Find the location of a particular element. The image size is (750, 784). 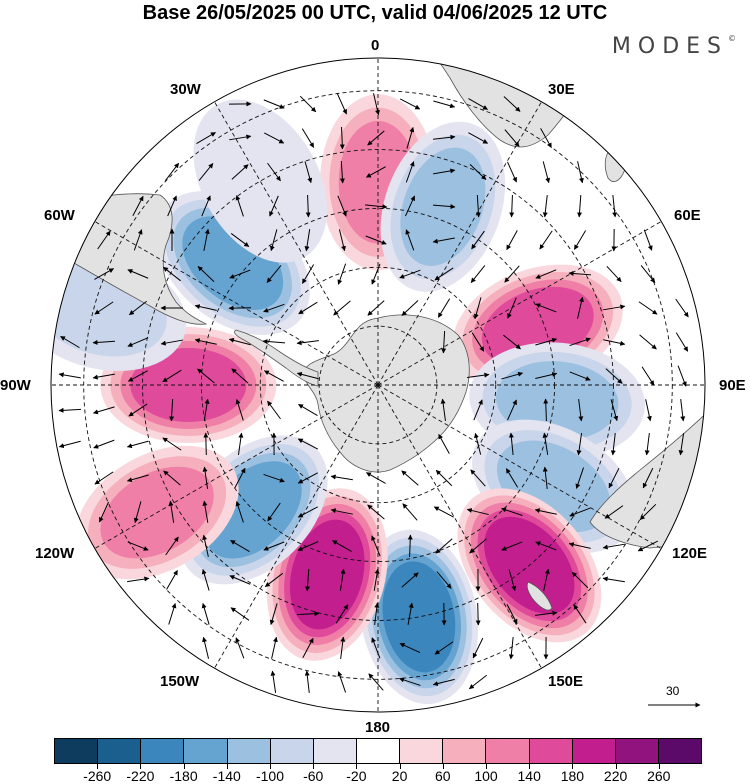

lon-label-90w: 90W is located at coordinates (15, 386).